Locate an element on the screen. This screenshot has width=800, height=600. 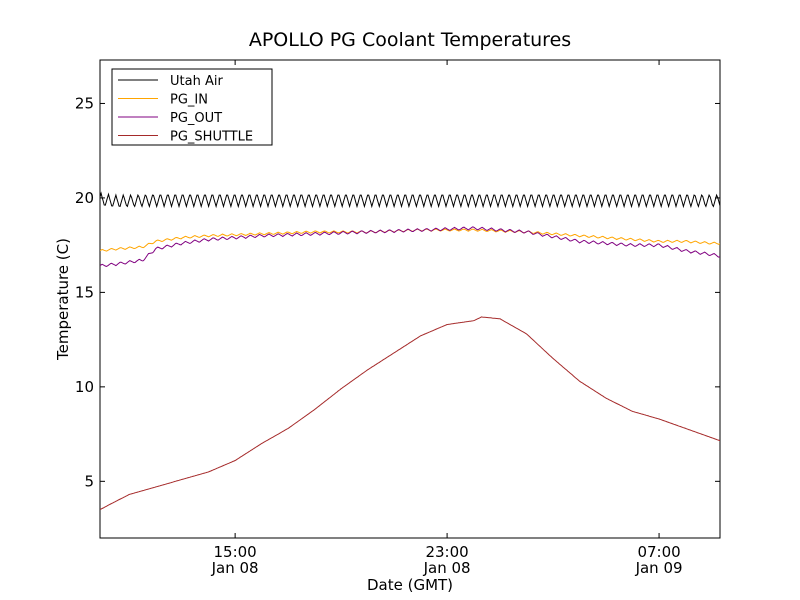
x-tick-label-time: 23:00 is located at coordinates (446, 552).